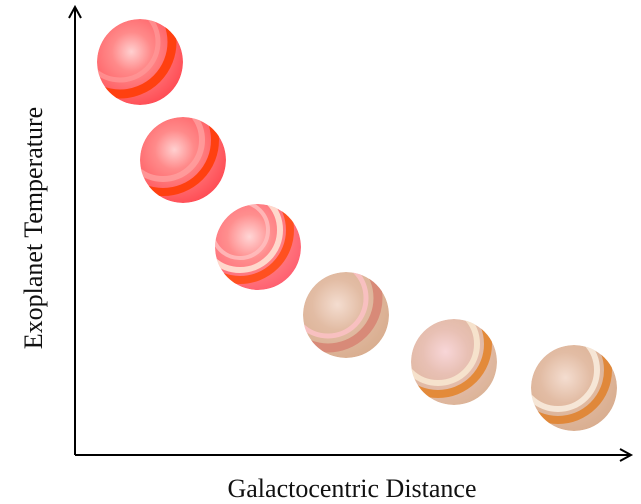  I want to click on x-axis-label: Galactocentric Distance, so click(351, 488).